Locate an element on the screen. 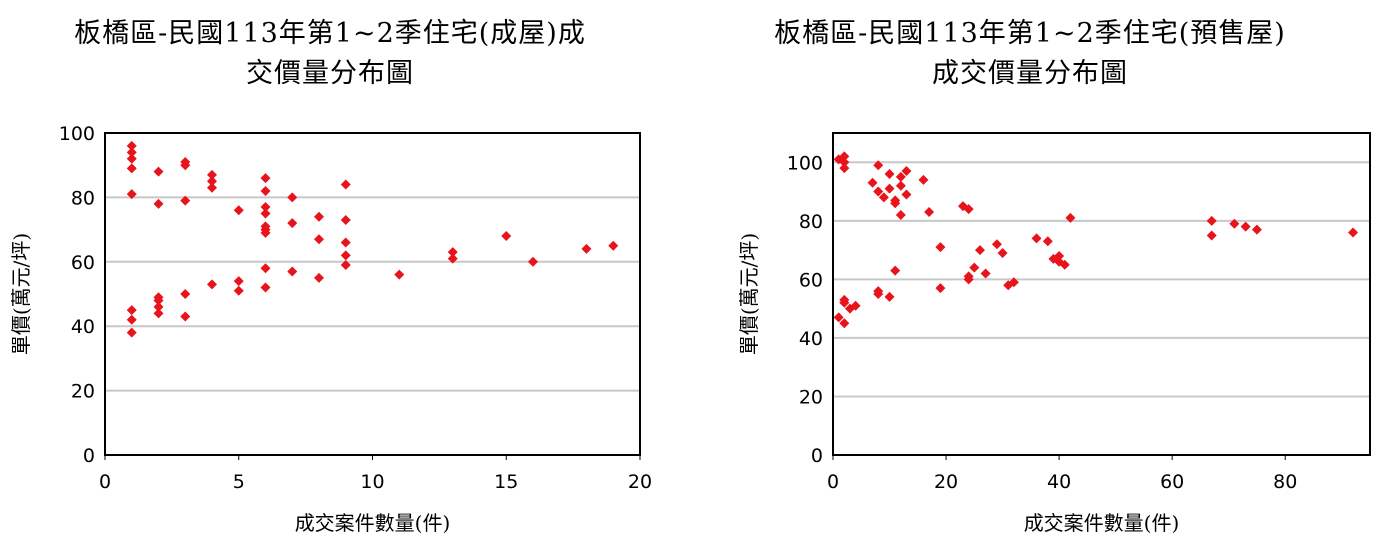 The width and height of the screenshot is (1389, 553). x-axis-label: 成交案件數量(件) is located at coordinates (373, 523).